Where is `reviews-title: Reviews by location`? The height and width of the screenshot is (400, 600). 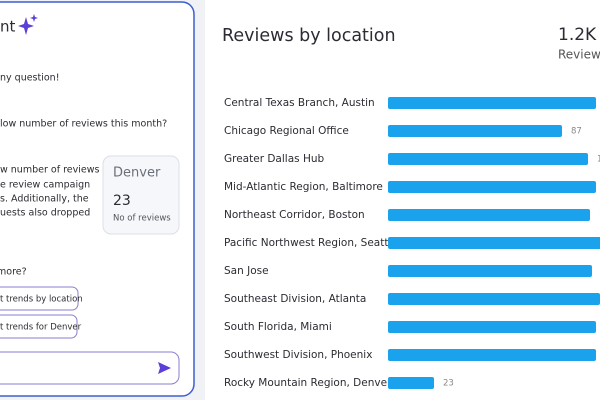 reviews-title: Reviews by location is located at coordinates (309, 36).